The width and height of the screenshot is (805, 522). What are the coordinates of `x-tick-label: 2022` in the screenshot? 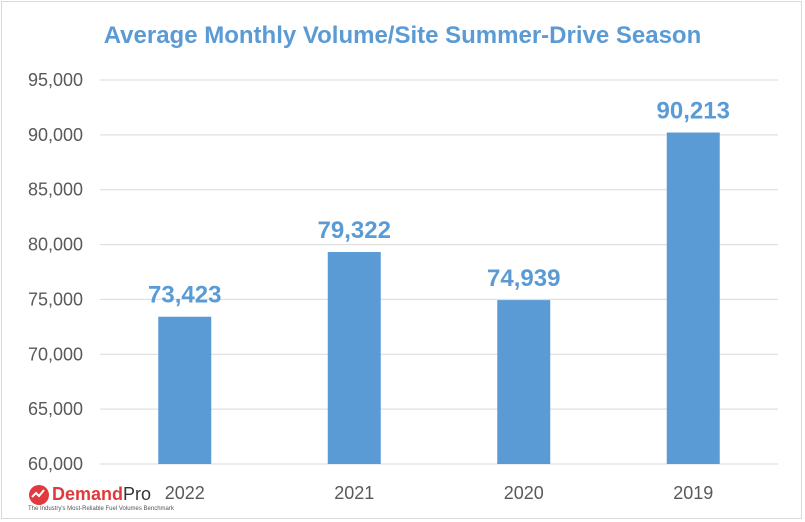 It's located at (185, 493).